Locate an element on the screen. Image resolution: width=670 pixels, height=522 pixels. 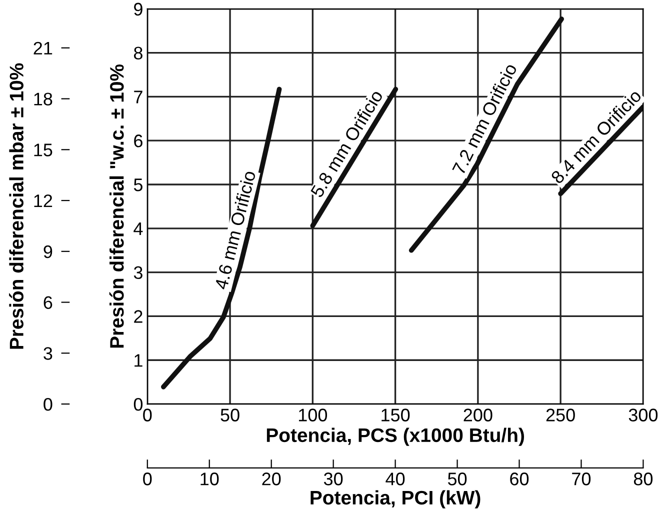
x-axis-title: Potencia, PCS (x1000 Btu/h) is located at coordinates (395, 437).